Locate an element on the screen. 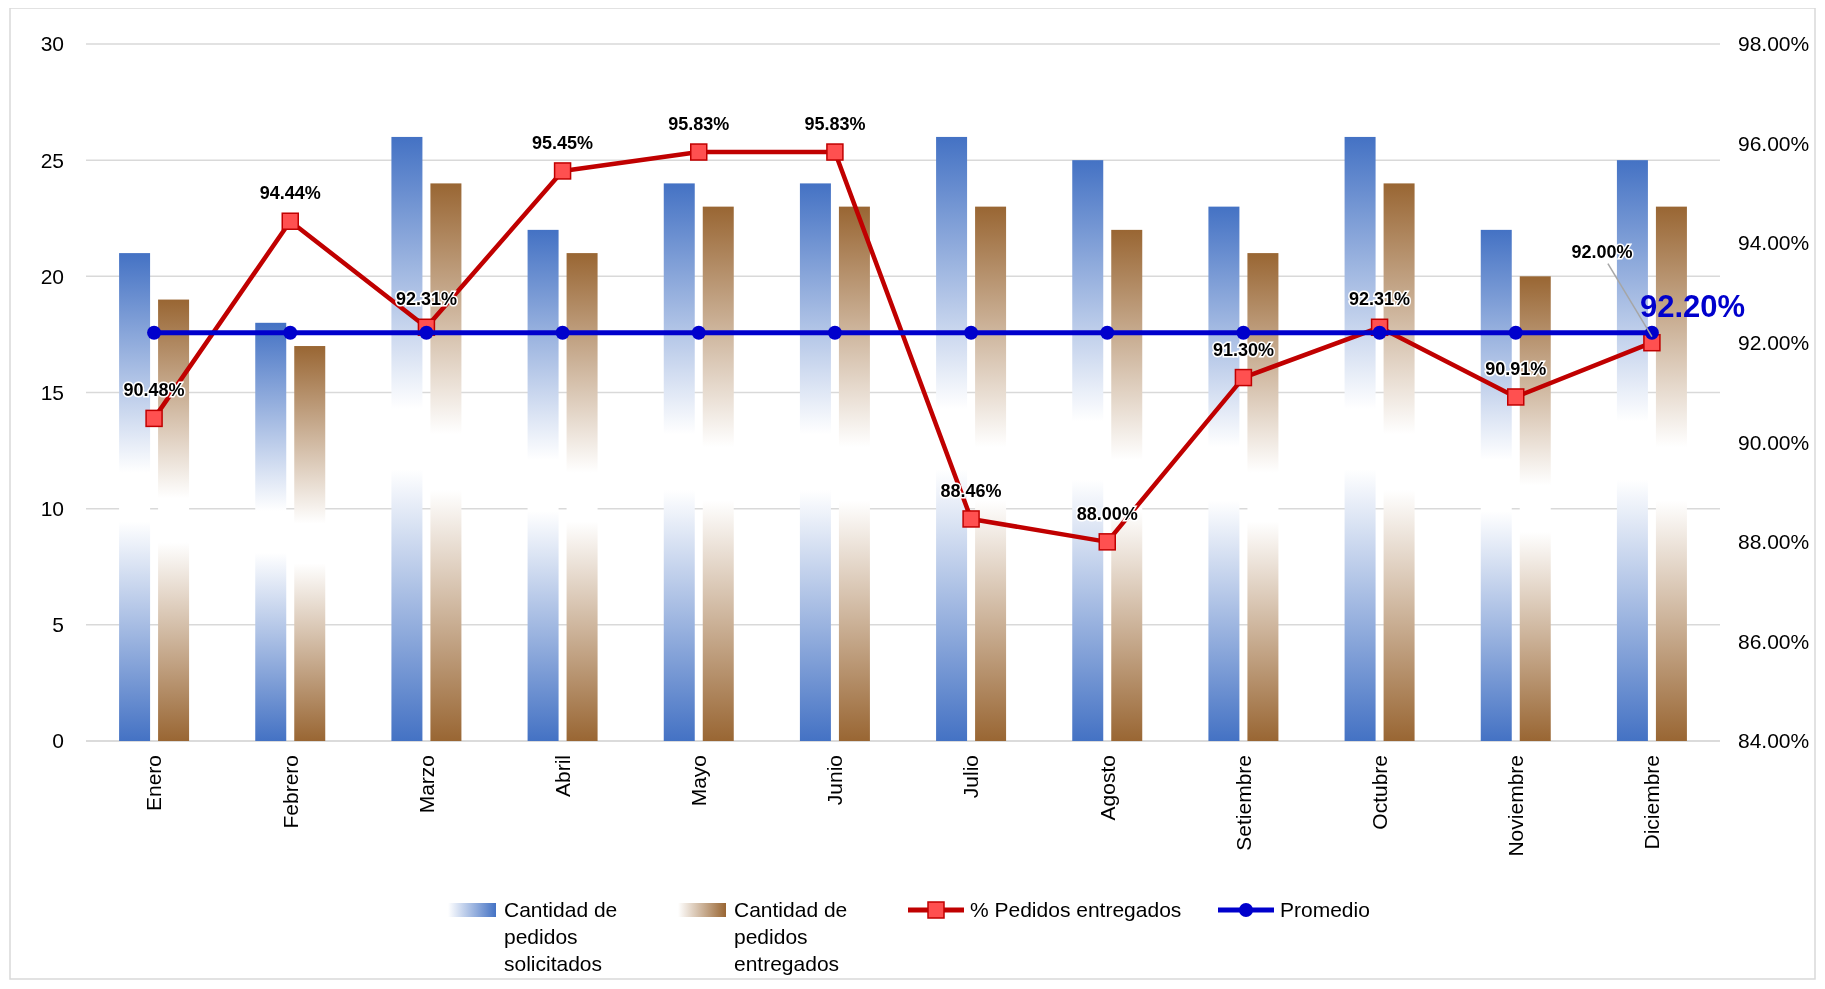 The image size is (1825, 989). y-tick-label: 15 is located at coordinates (52, 392).